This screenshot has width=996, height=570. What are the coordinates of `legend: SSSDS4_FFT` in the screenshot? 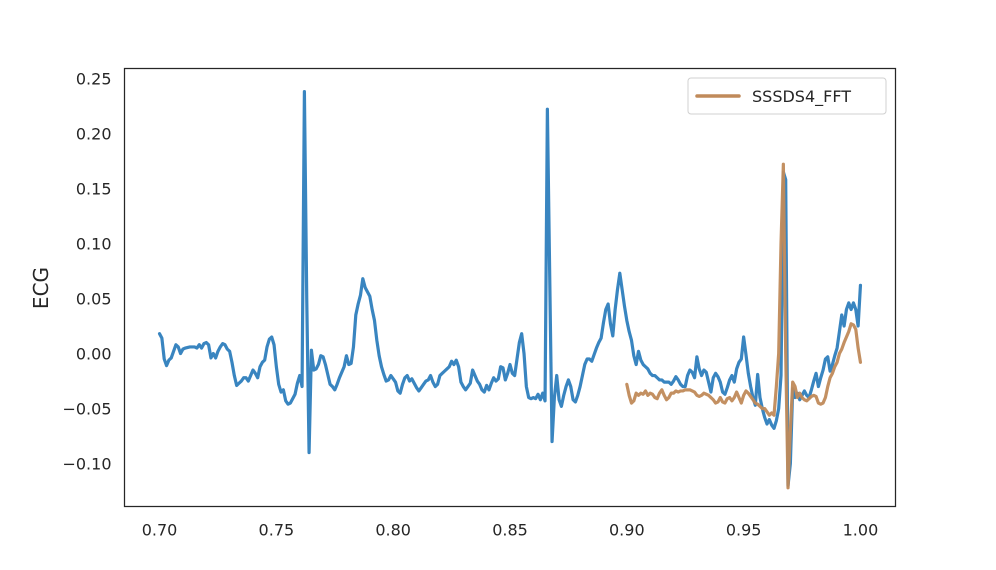 It's located at (787, 96).